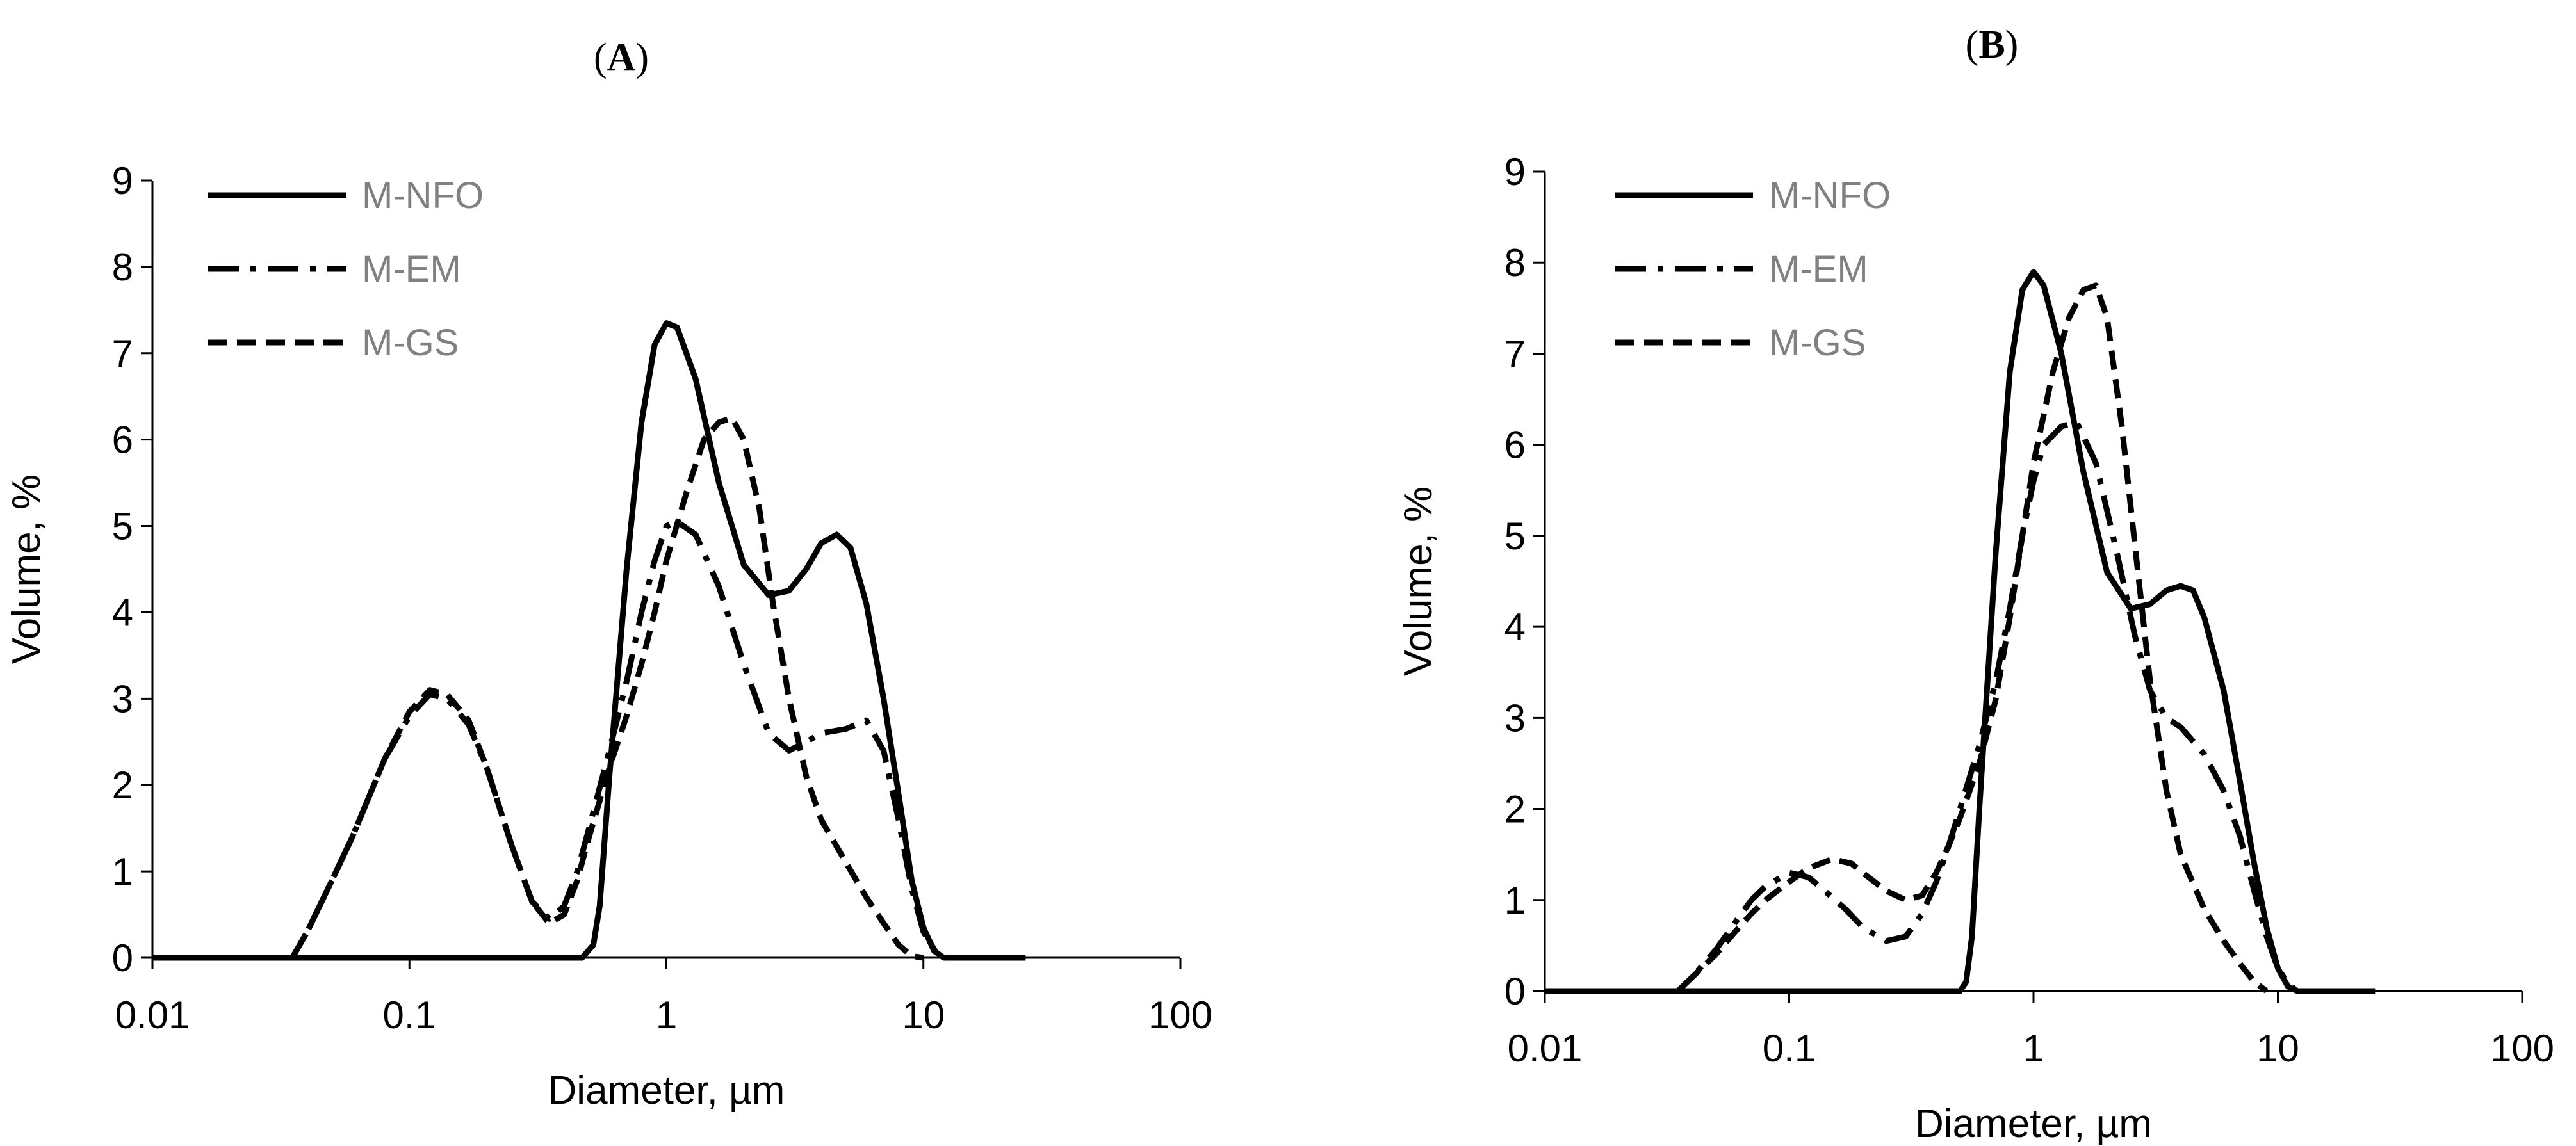 The width and height of the screenshot is (2576, 1146). What do you see at coordinates (1515, 536) in the screenshot?
I see `y-tick-label-b: 5` at bounding box center [1515, 536].